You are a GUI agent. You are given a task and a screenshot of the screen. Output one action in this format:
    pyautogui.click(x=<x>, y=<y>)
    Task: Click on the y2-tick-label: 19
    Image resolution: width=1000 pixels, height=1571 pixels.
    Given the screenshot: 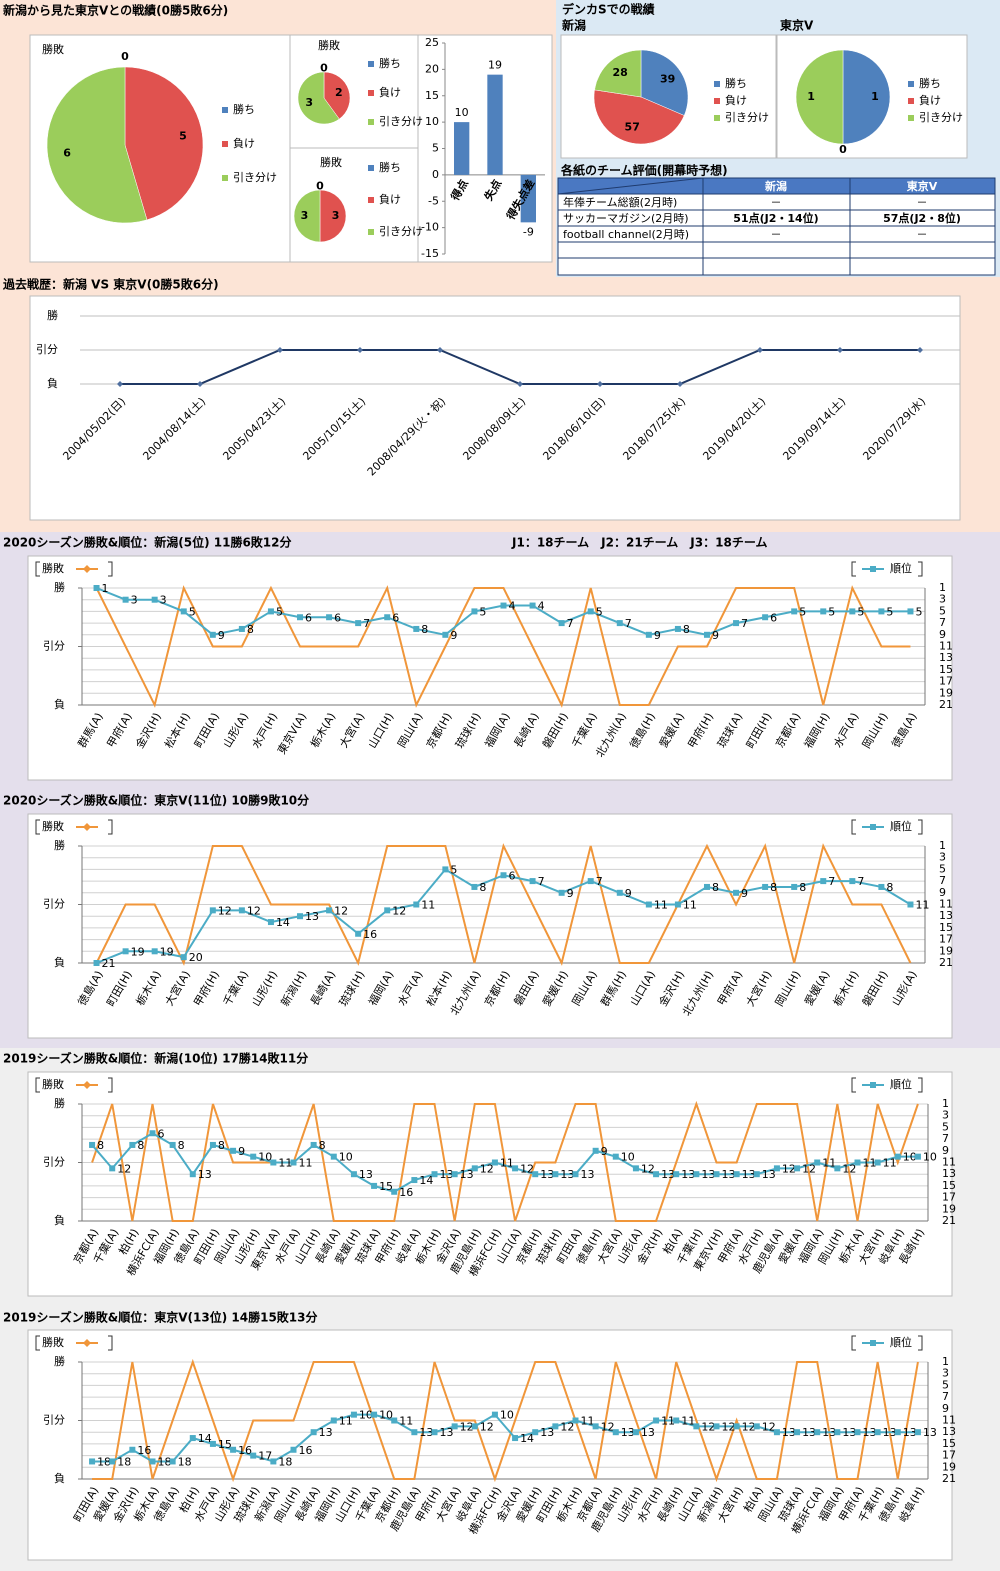 What is the action you would take?
    pyautogui.click(x=949, y=1208)
    